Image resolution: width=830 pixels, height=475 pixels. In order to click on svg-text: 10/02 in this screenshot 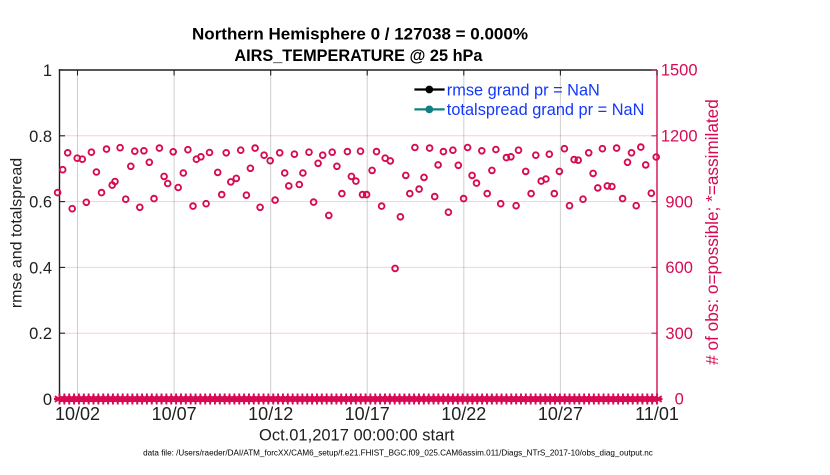, I will do `click(77, 414)`.